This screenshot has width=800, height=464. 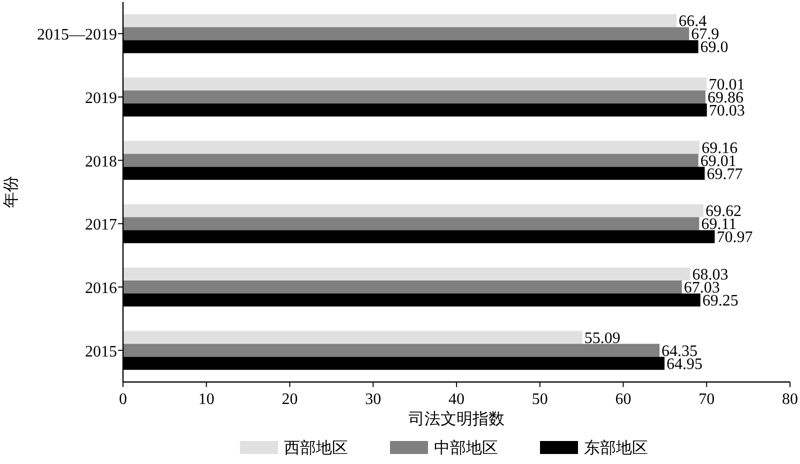 What do you see at coordinates (101, 161) in the screenshot?
I see `y-tick-label: 2018` at bounding box center [101, 161].